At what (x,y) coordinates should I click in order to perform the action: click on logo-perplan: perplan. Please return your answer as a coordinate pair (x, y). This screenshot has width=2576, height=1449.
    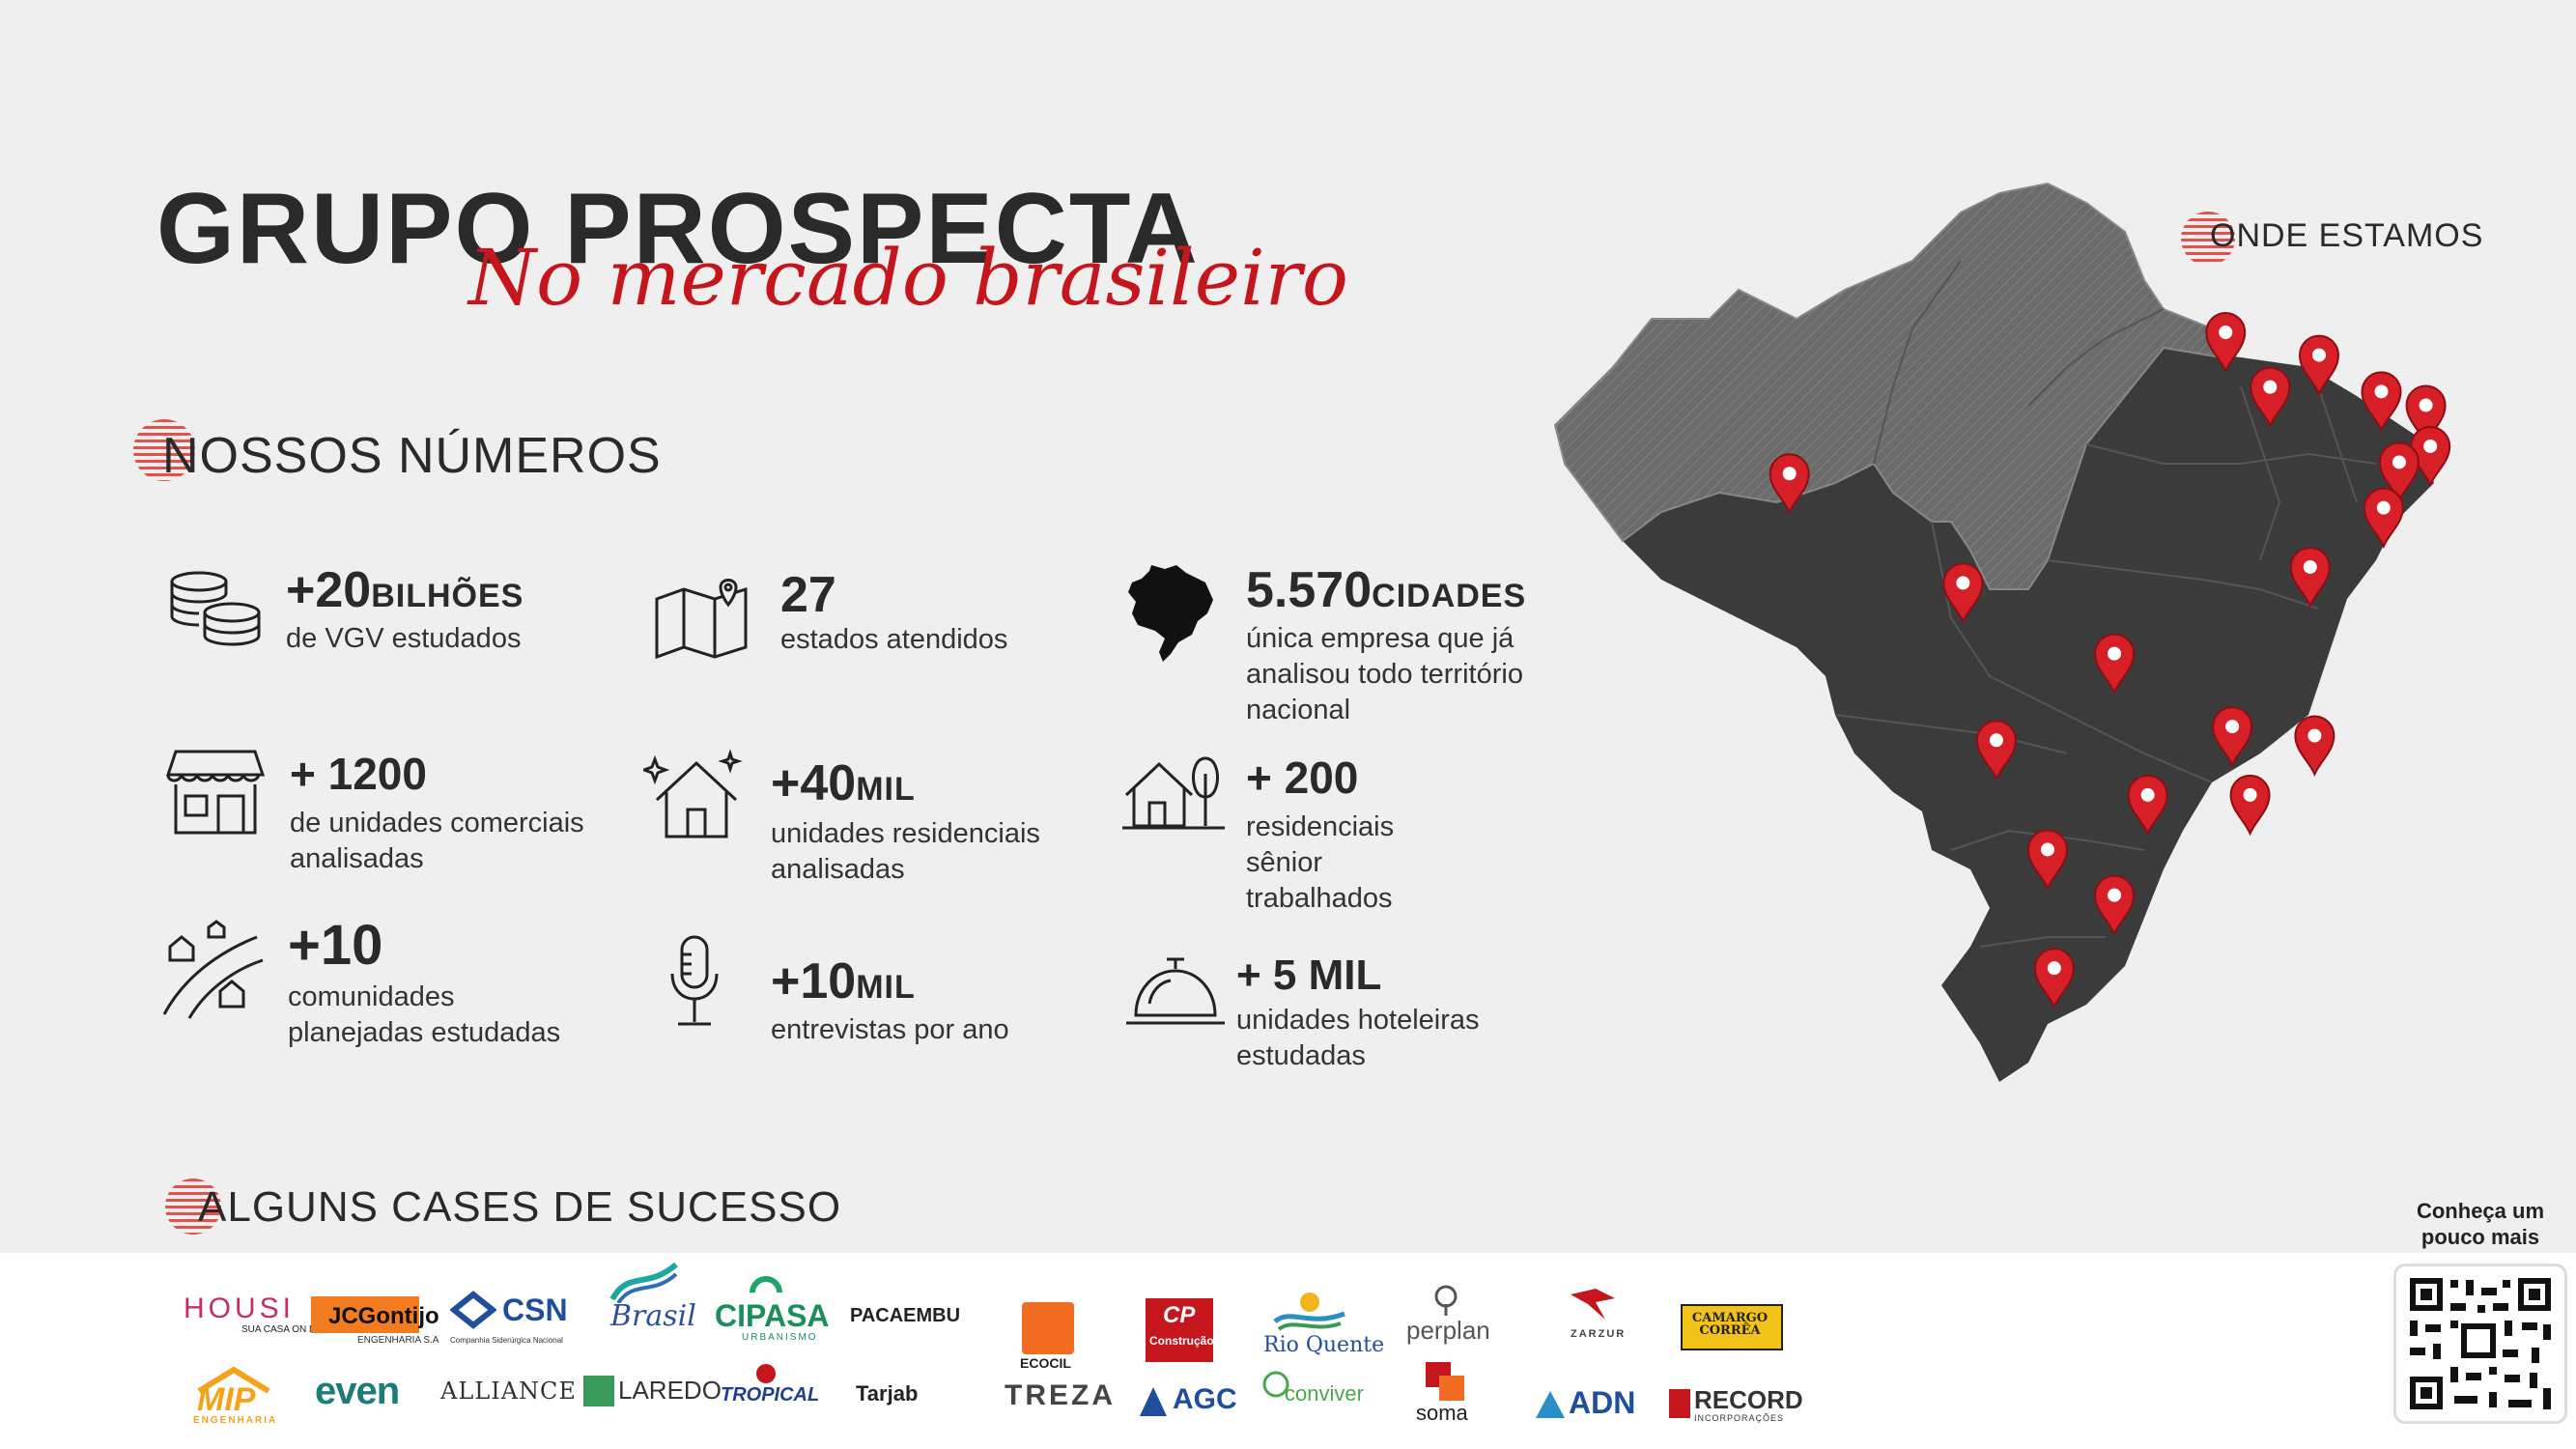
    Looking at the image, I should click on (1448, 1330).